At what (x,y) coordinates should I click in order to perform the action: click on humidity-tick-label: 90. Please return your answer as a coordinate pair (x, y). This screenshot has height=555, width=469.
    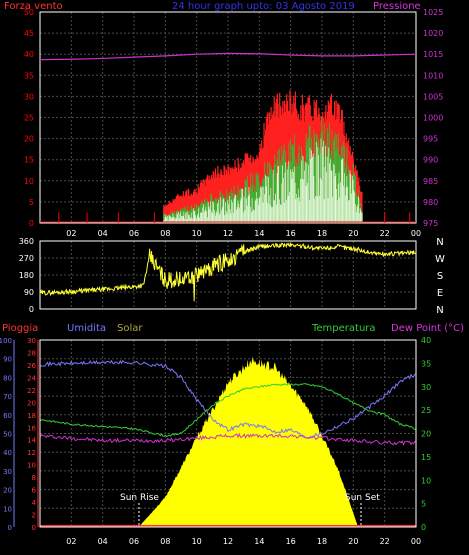
    Looking at the image, I should click on (7, 360).